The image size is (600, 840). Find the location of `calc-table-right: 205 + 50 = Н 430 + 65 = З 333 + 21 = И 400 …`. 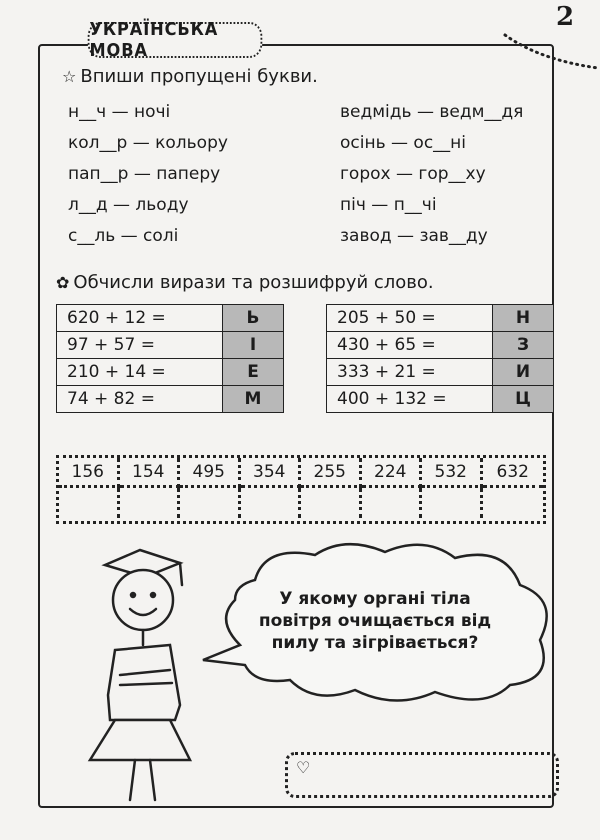

calc-table-right: 205 + 50 = Н 430 + 65 = З 333 + 21 = И 400 … is located at coordinates (440, 358).